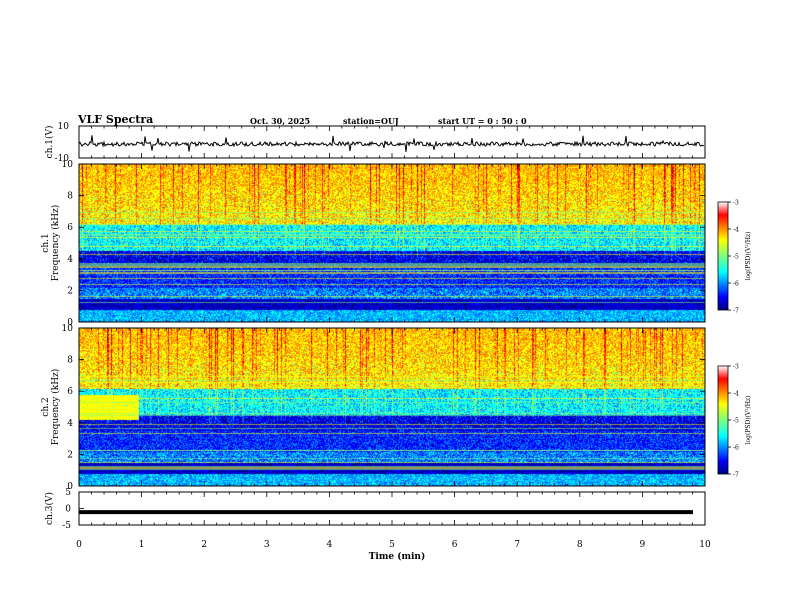 The image size is (792, 612). Describe the element at coordinates (70, 228) in the screenshot. I see `ch1-ytick: 6` at that location.